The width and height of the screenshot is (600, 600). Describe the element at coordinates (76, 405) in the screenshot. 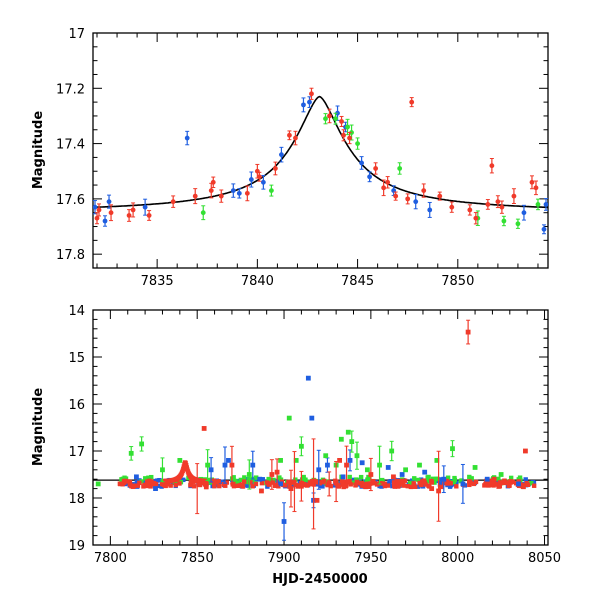

I see `bottom-y-tick-label: 16` at that location.